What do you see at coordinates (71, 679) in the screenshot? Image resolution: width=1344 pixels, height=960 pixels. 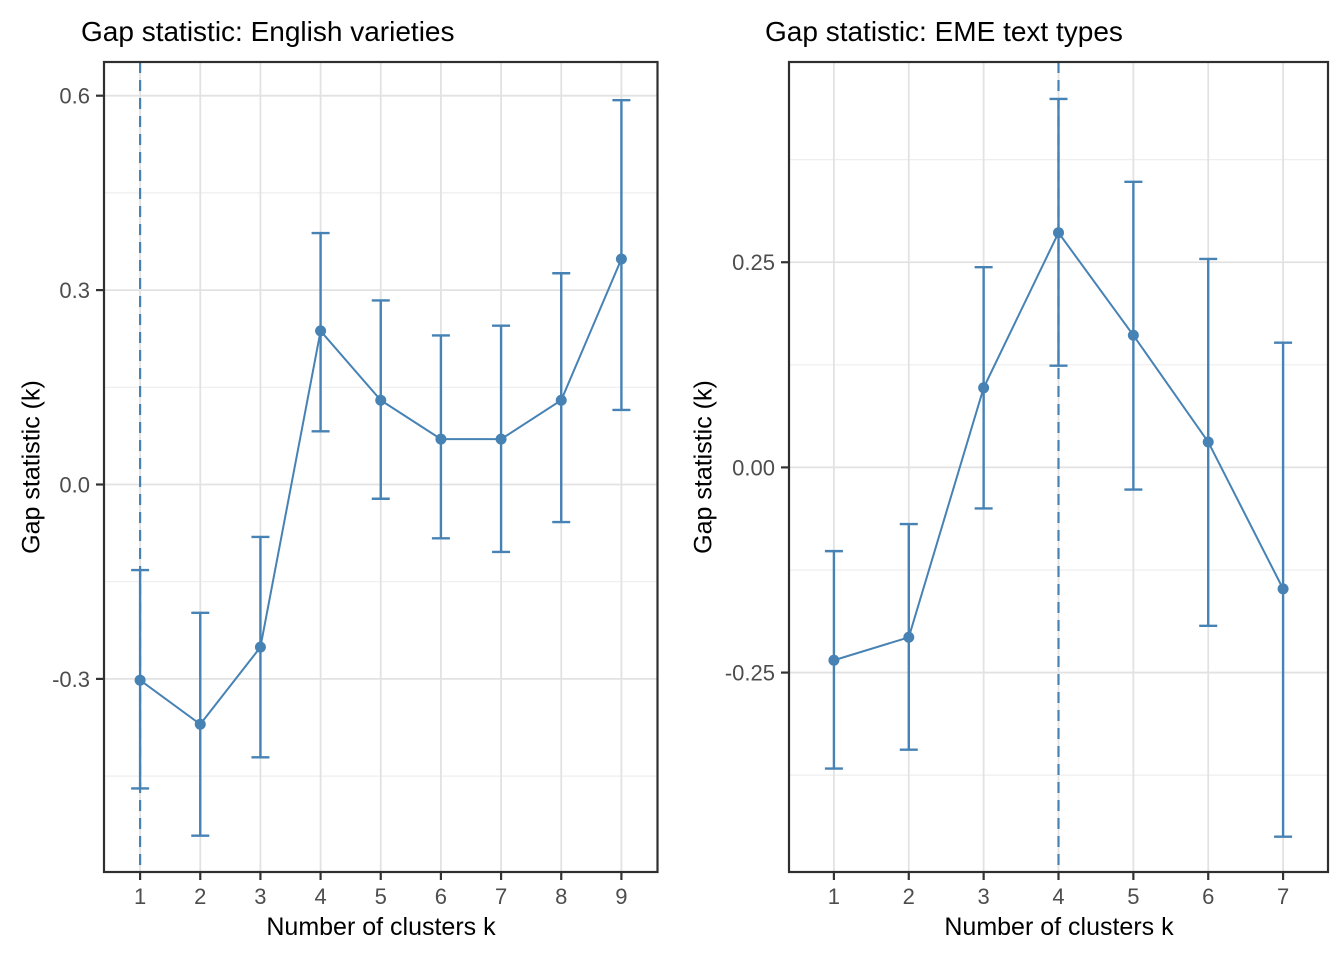 I see `y-tick-label: -0.3` at bounding box center [71, 679].